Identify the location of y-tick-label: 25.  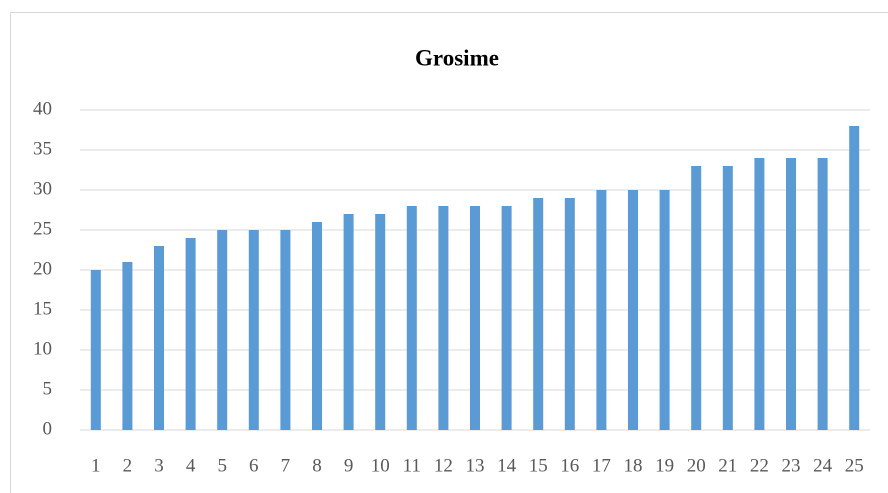
(42, 228).